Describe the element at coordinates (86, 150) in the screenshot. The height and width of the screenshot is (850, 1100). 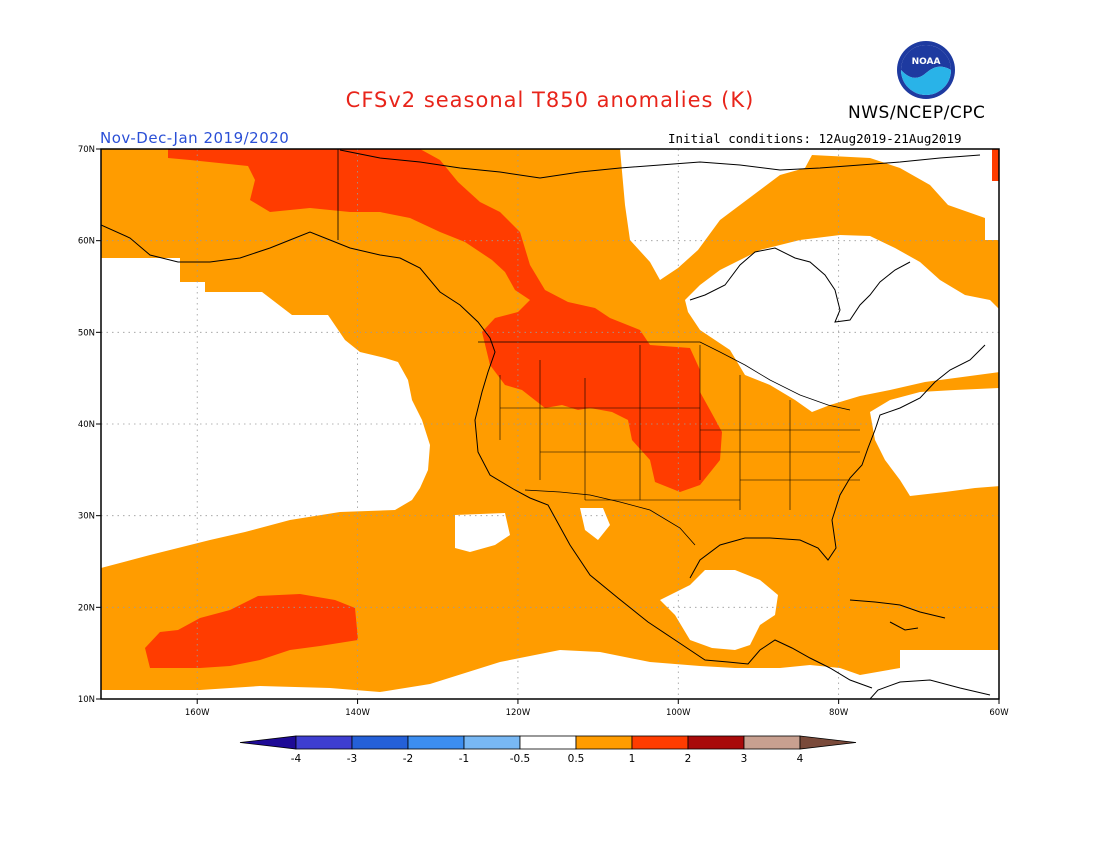
I see `lat-tick-label: 70N` at that location.